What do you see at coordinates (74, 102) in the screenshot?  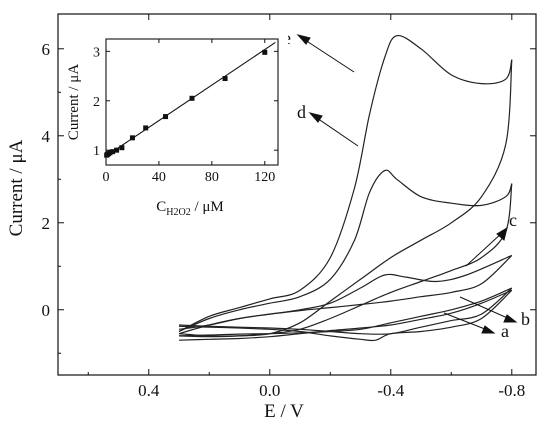 I see `inset-y-axis-label: Current / μA` at bounding box center [74, 102].